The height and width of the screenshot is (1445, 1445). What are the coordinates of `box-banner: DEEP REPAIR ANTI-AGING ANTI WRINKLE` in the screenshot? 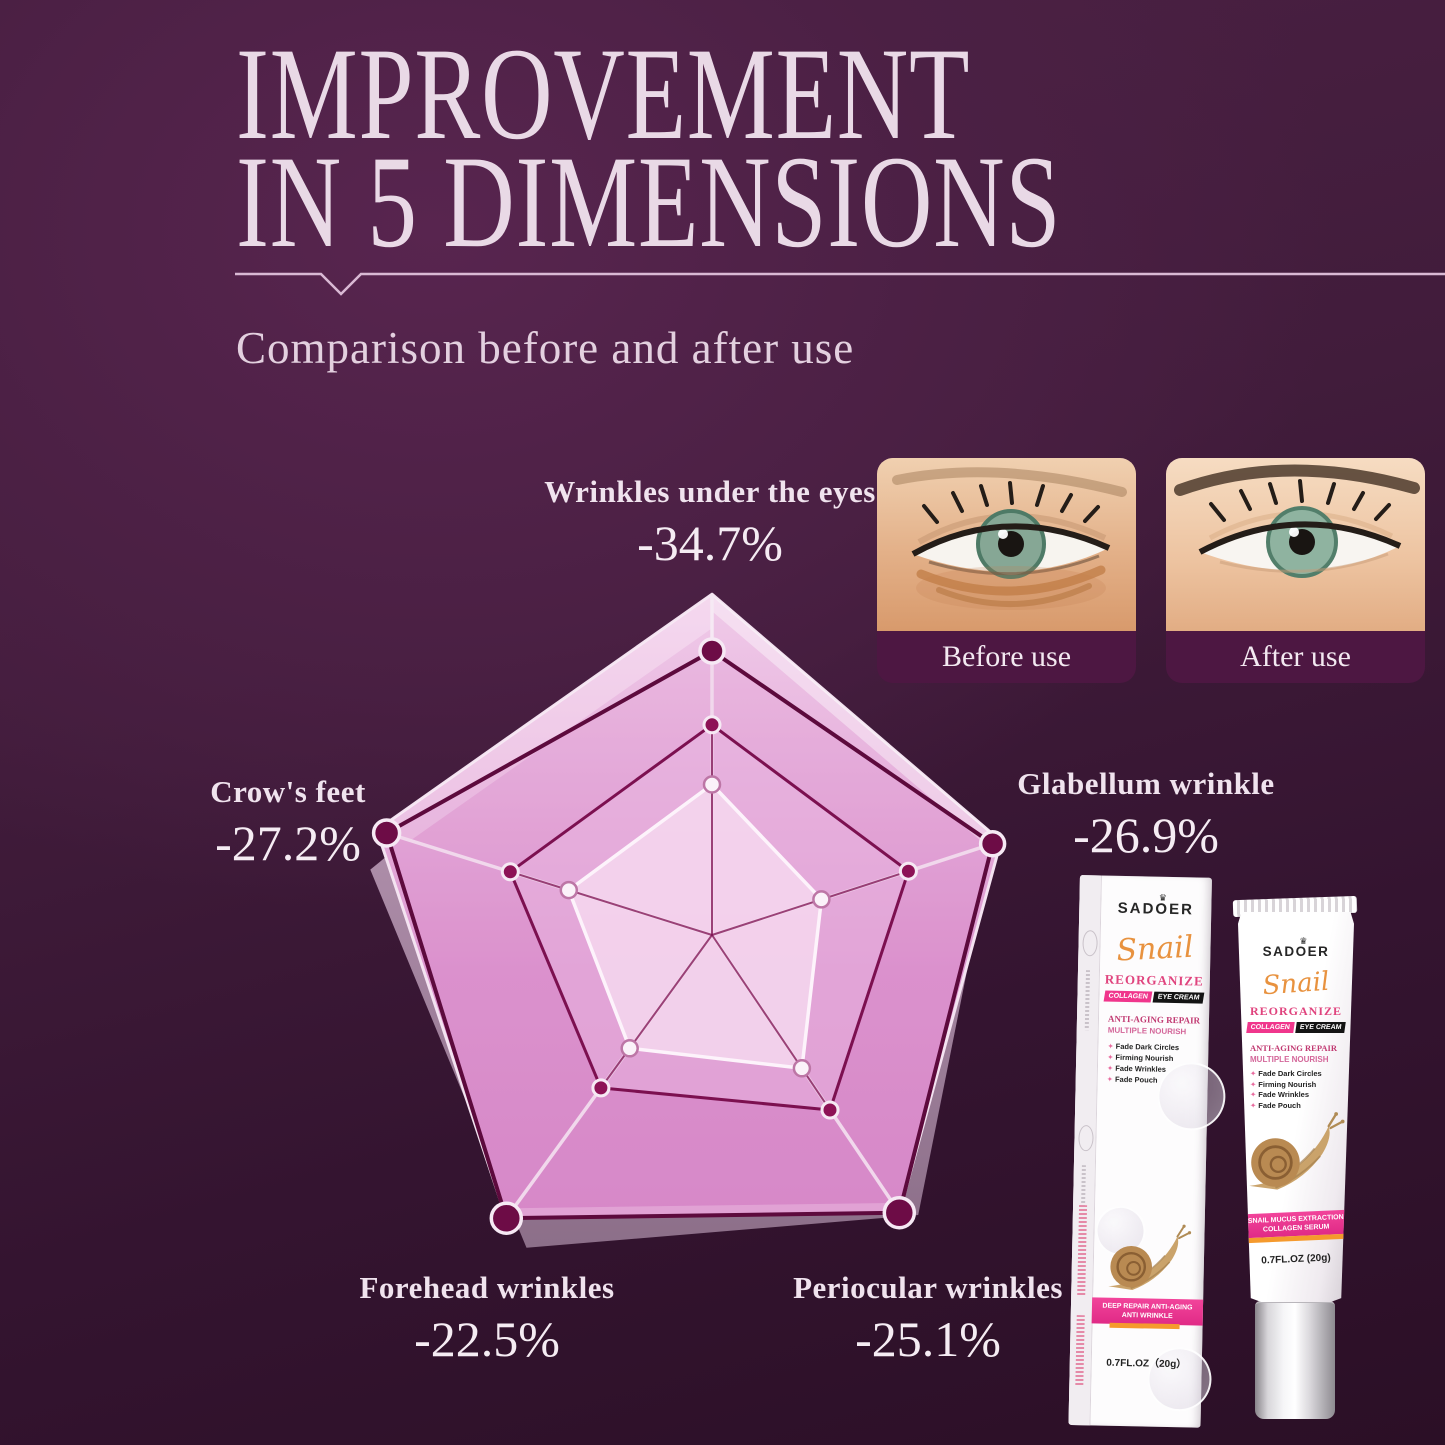 It's located at (1147, 1311).